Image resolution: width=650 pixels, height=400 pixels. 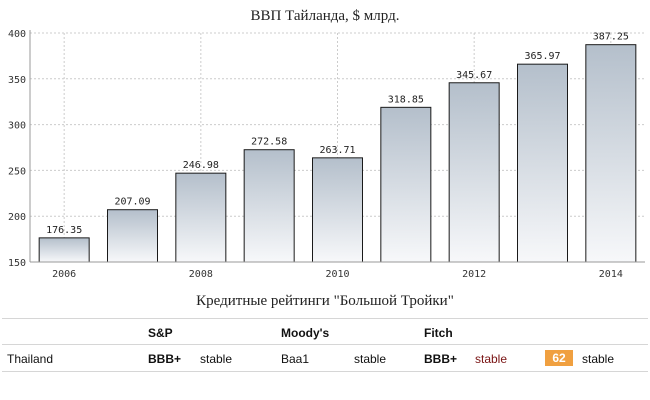 I want to click on moodys-outlook: stable, so click(x=370, y=359).